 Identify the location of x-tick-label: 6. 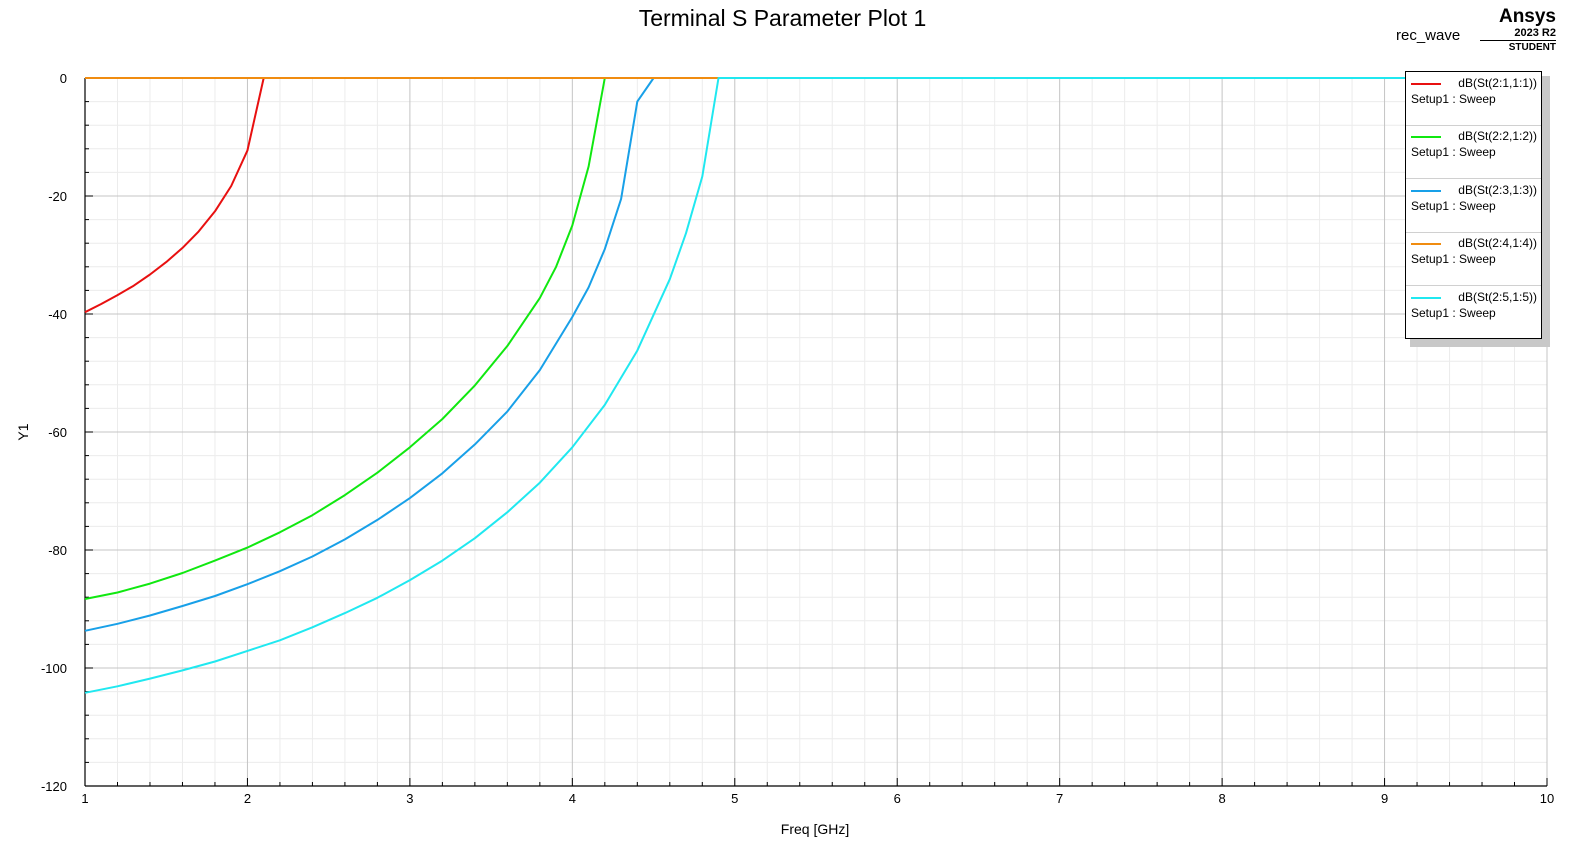
(897, 798).